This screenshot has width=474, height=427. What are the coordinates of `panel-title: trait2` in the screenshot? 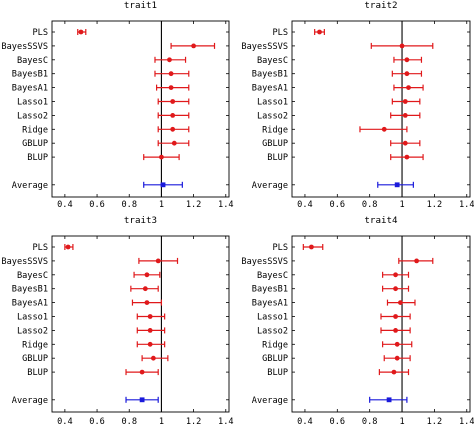 It's located at (380, 5).